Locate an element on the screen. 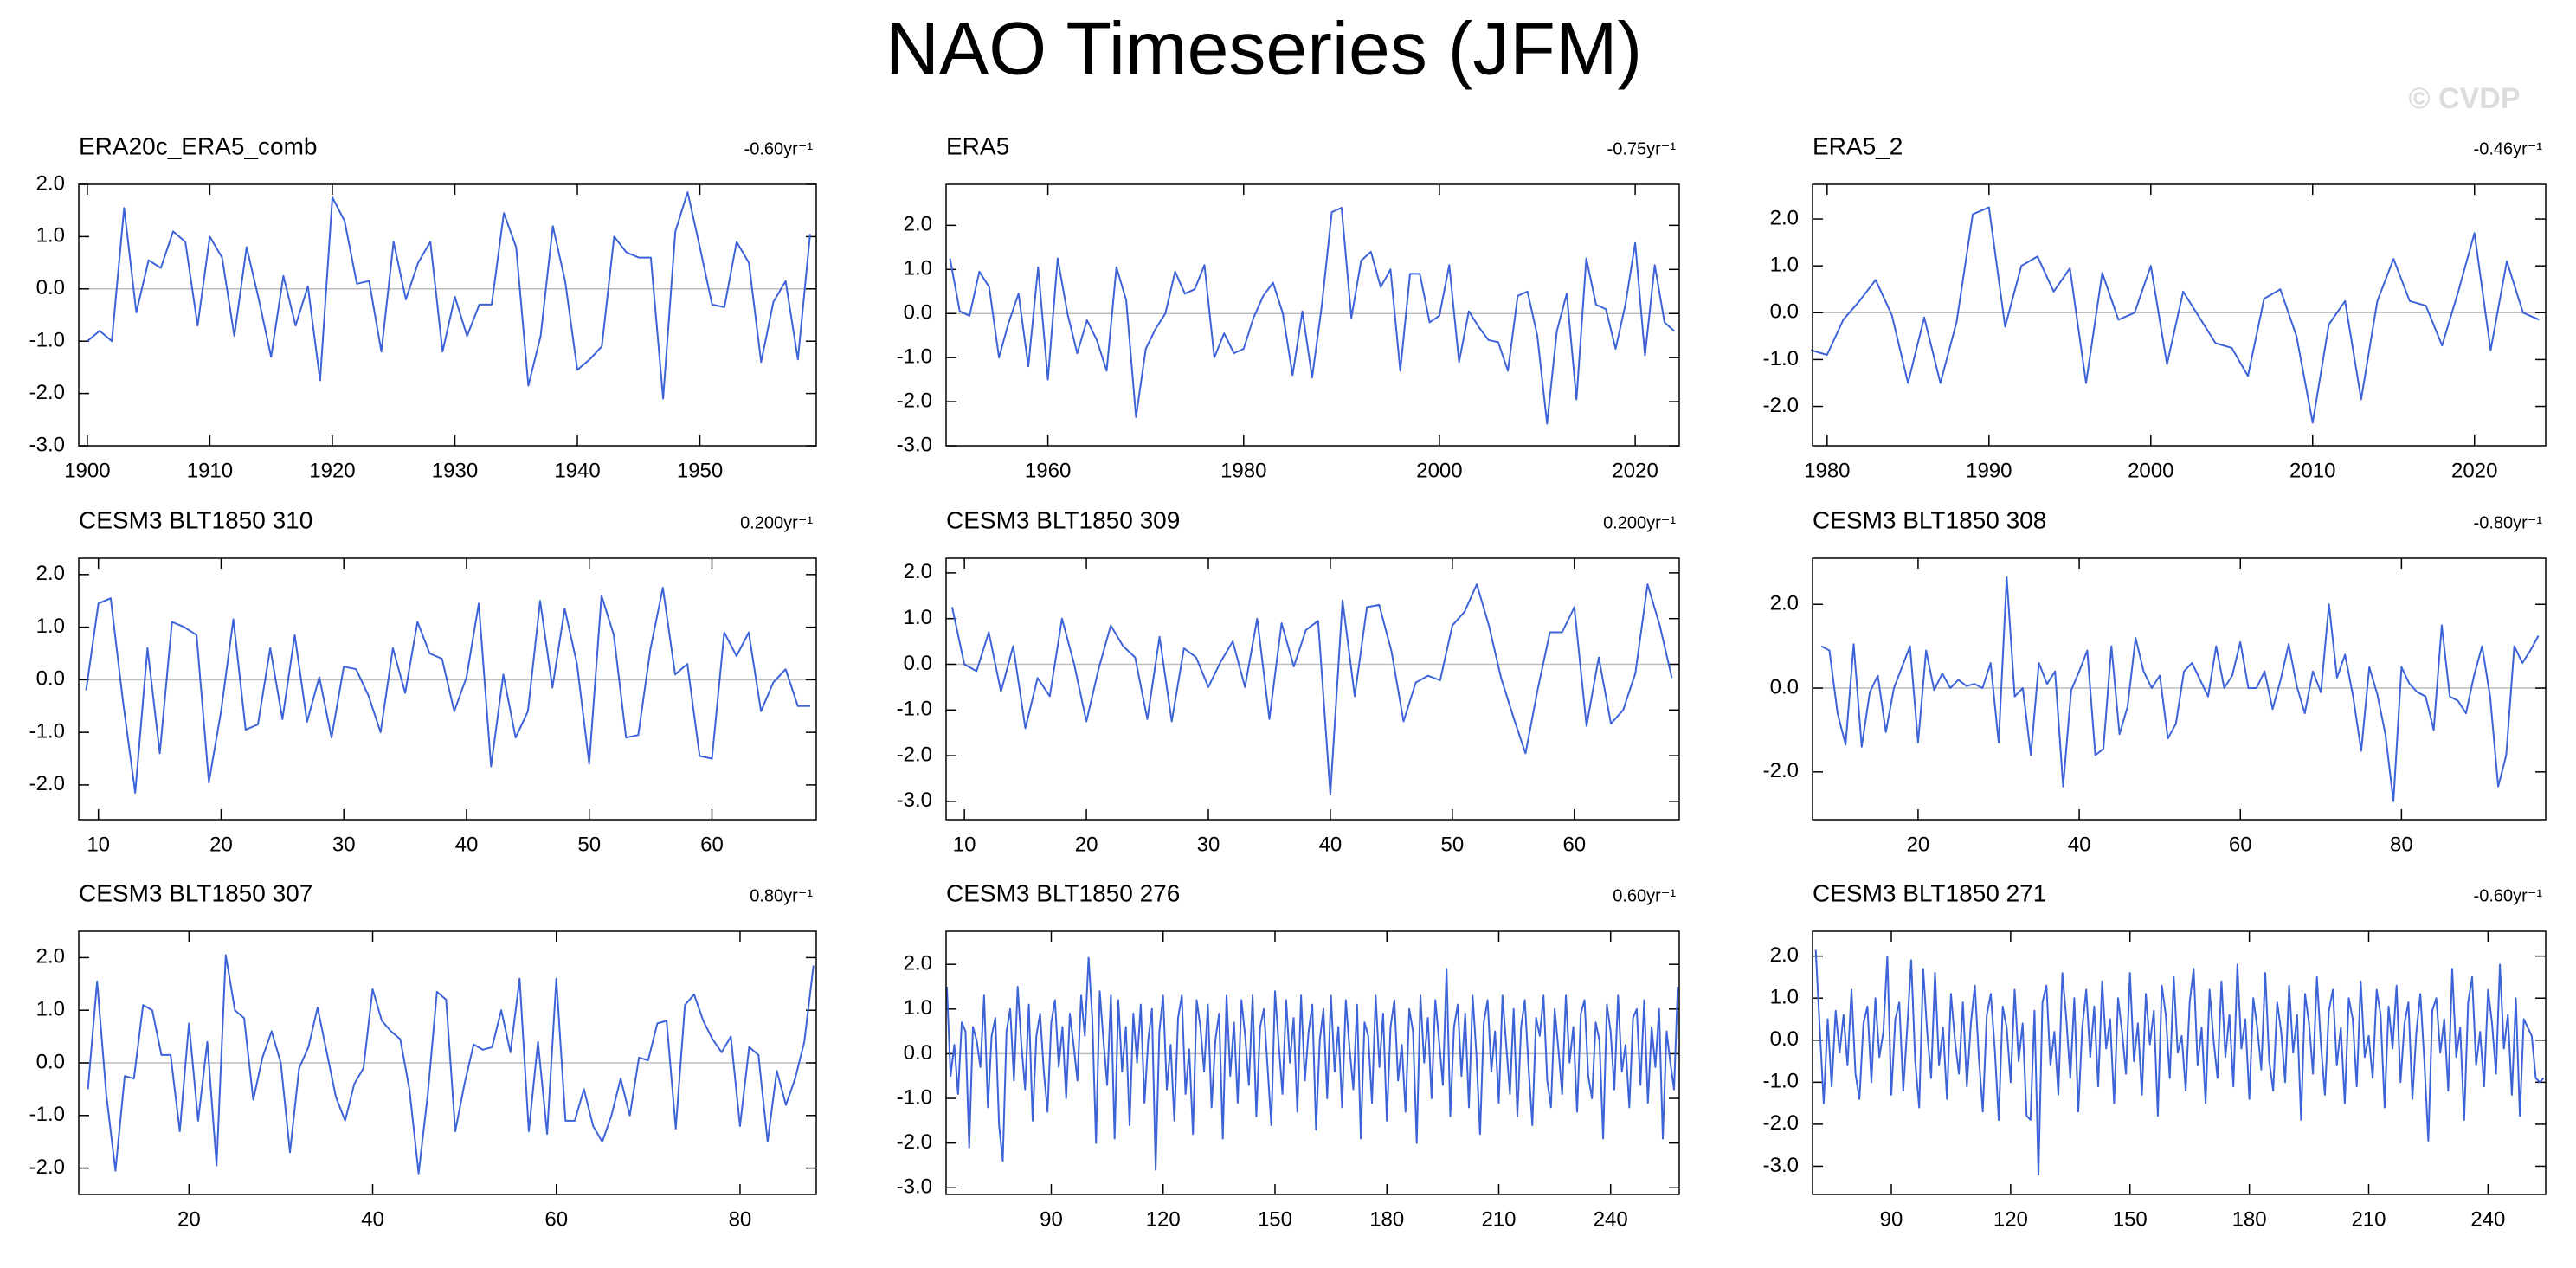  watermark: © CVDP is located at coordinates (2465, 98).